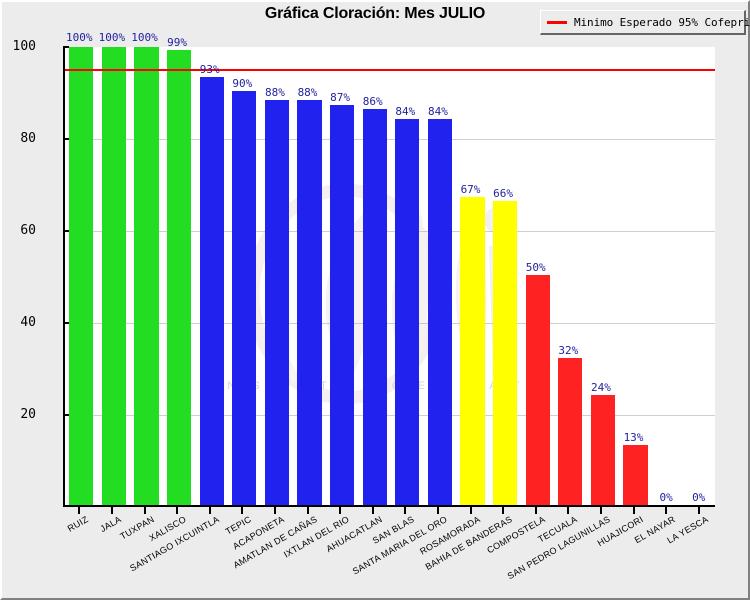 The height and width of the screenshot is (600, 750). Describe the element at coordinates (372, 102) in the screenshot. I see `bar-value-label: 86%` at that location.